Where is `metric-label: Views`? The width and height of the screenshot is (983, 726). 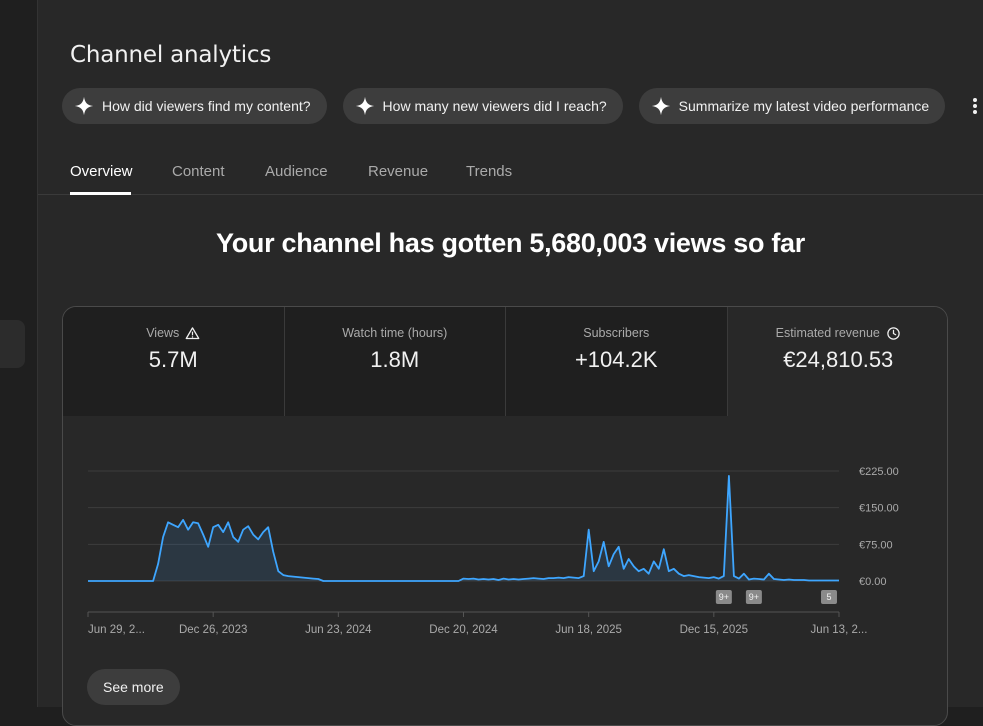 metric-label: Views is located at coordinates (163, 333).